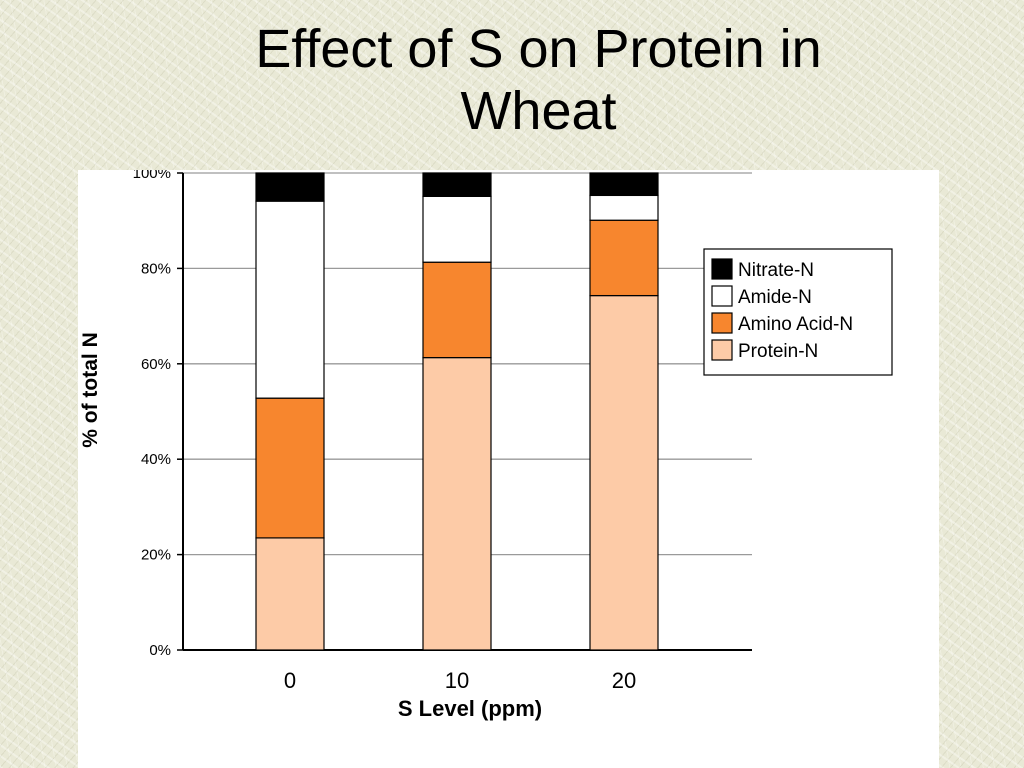 The width and height of the screenshot is (1024, 768). Describe the element at coordinates (775, 297) in the screenshot. I see `legend-label-amide-n: Amide-N` at that location.